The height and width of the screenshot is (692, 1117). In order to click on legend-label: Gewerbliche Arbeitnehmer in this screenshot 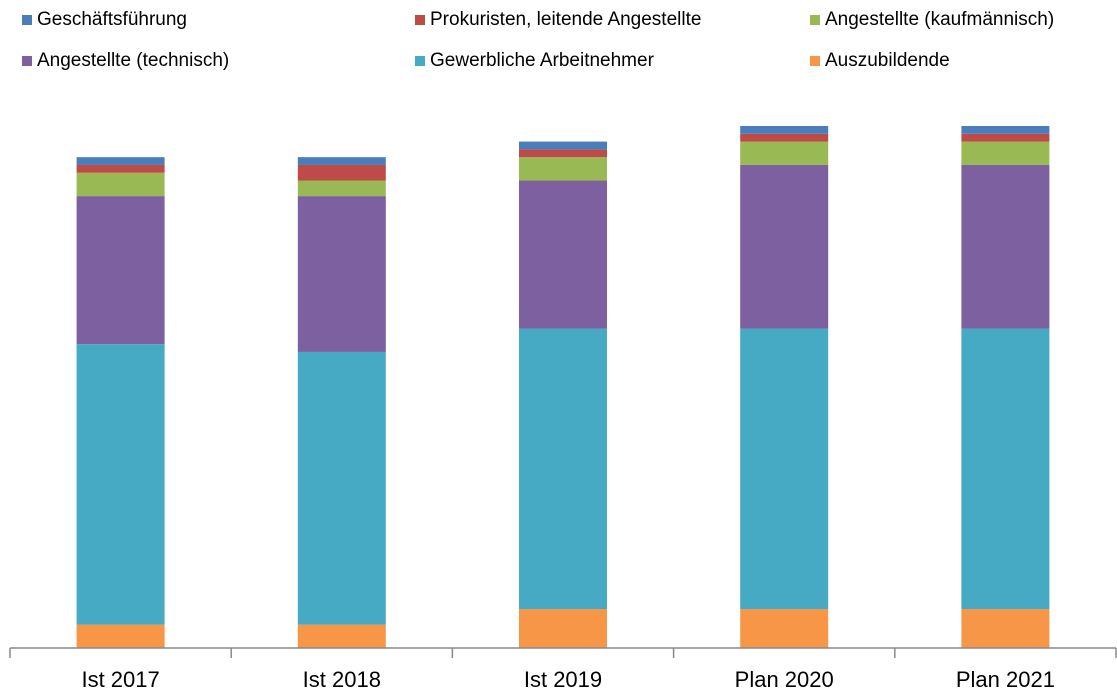, I will do `click(542, 60)`.